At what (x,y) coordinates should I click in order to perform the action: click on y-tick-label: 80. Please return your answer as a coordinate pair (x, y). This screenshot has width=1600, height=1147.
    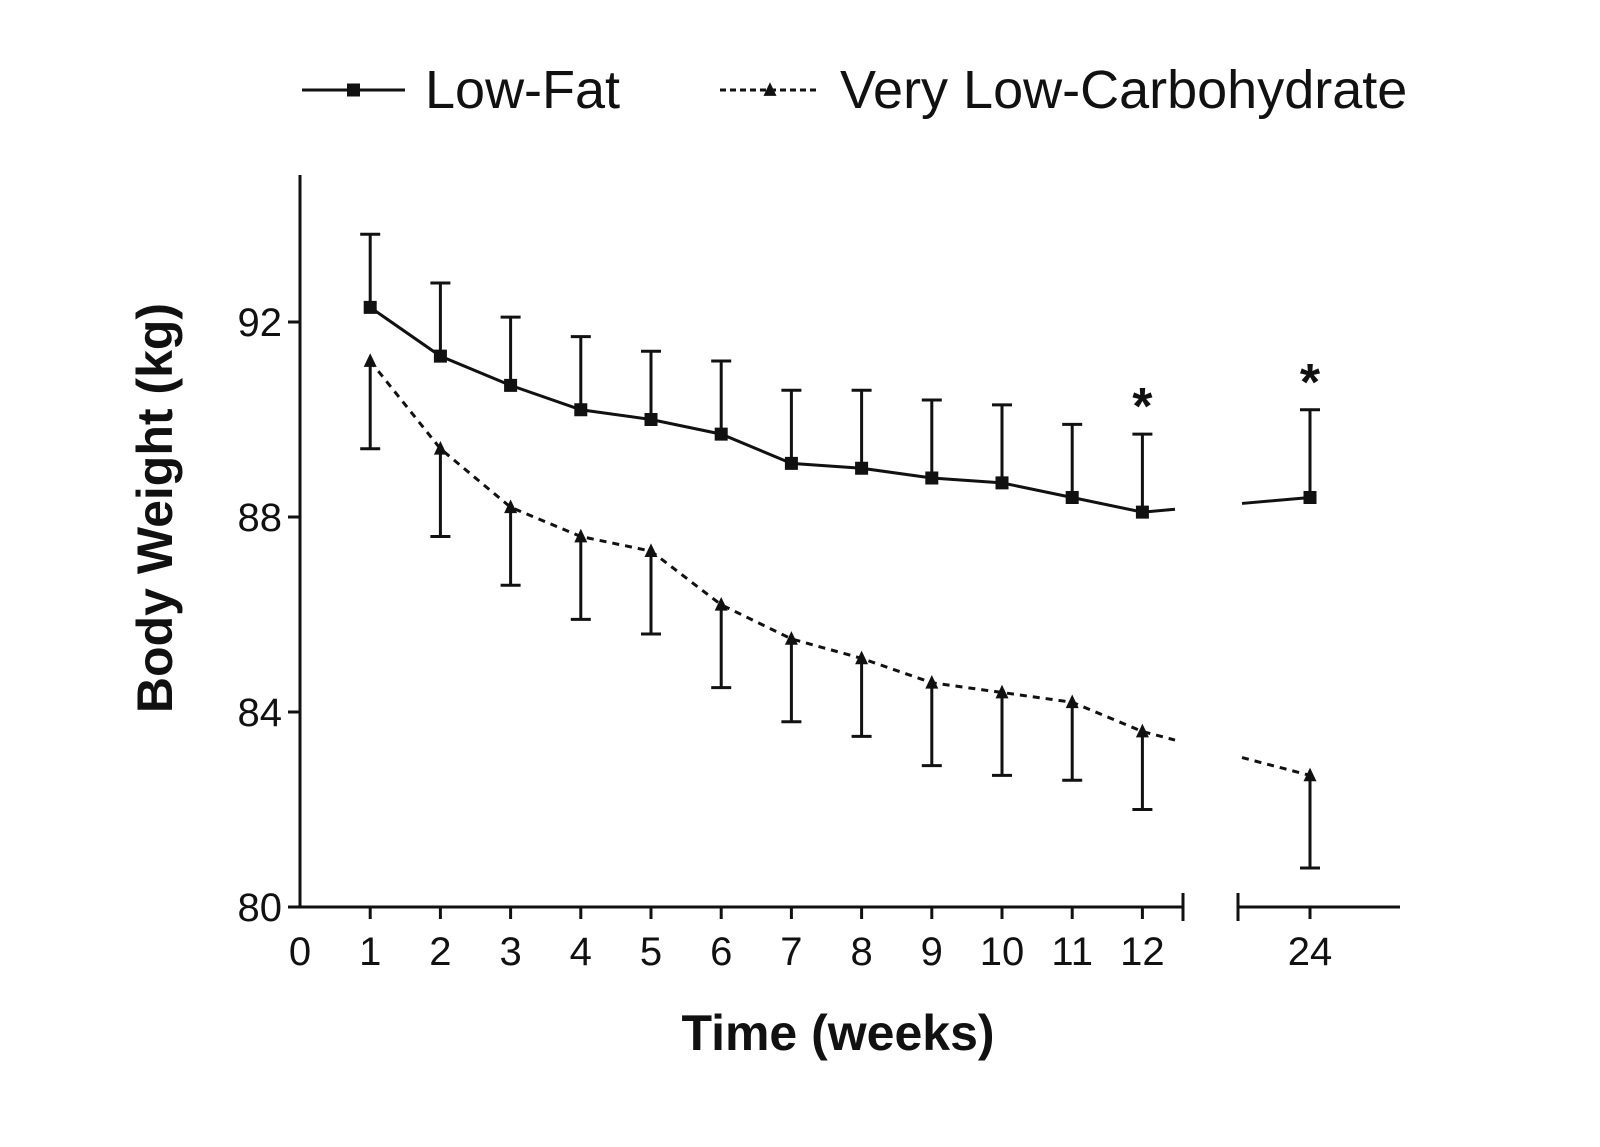
    Looking at the image, I should click on (260, 908).